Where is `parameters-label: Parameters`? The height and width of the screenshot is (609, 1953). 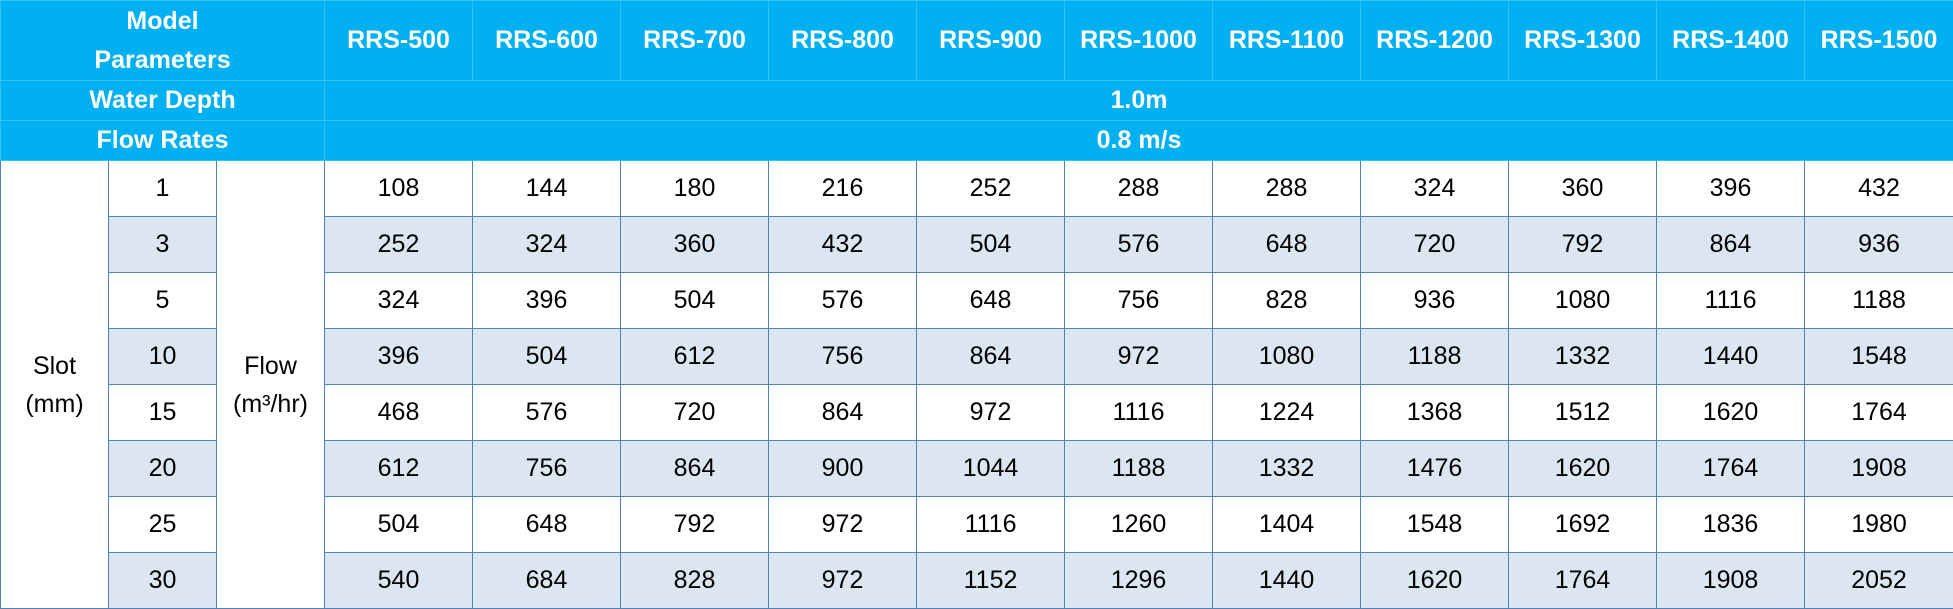 parameters-label: Parameters is located at coordinates (162, 59).